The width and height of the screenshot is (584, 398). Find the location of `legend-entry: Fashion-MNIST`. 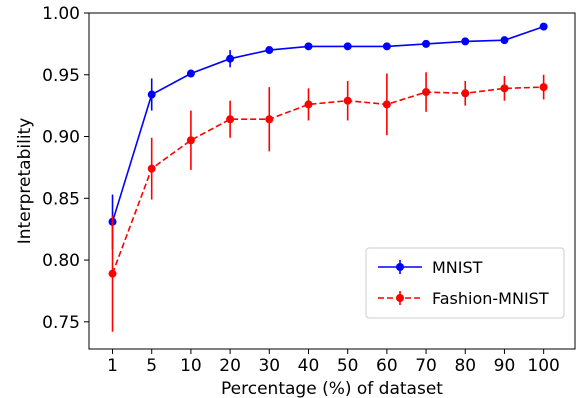

legend-entry: Fashion-MNIST is located at coordinates (463, 298).